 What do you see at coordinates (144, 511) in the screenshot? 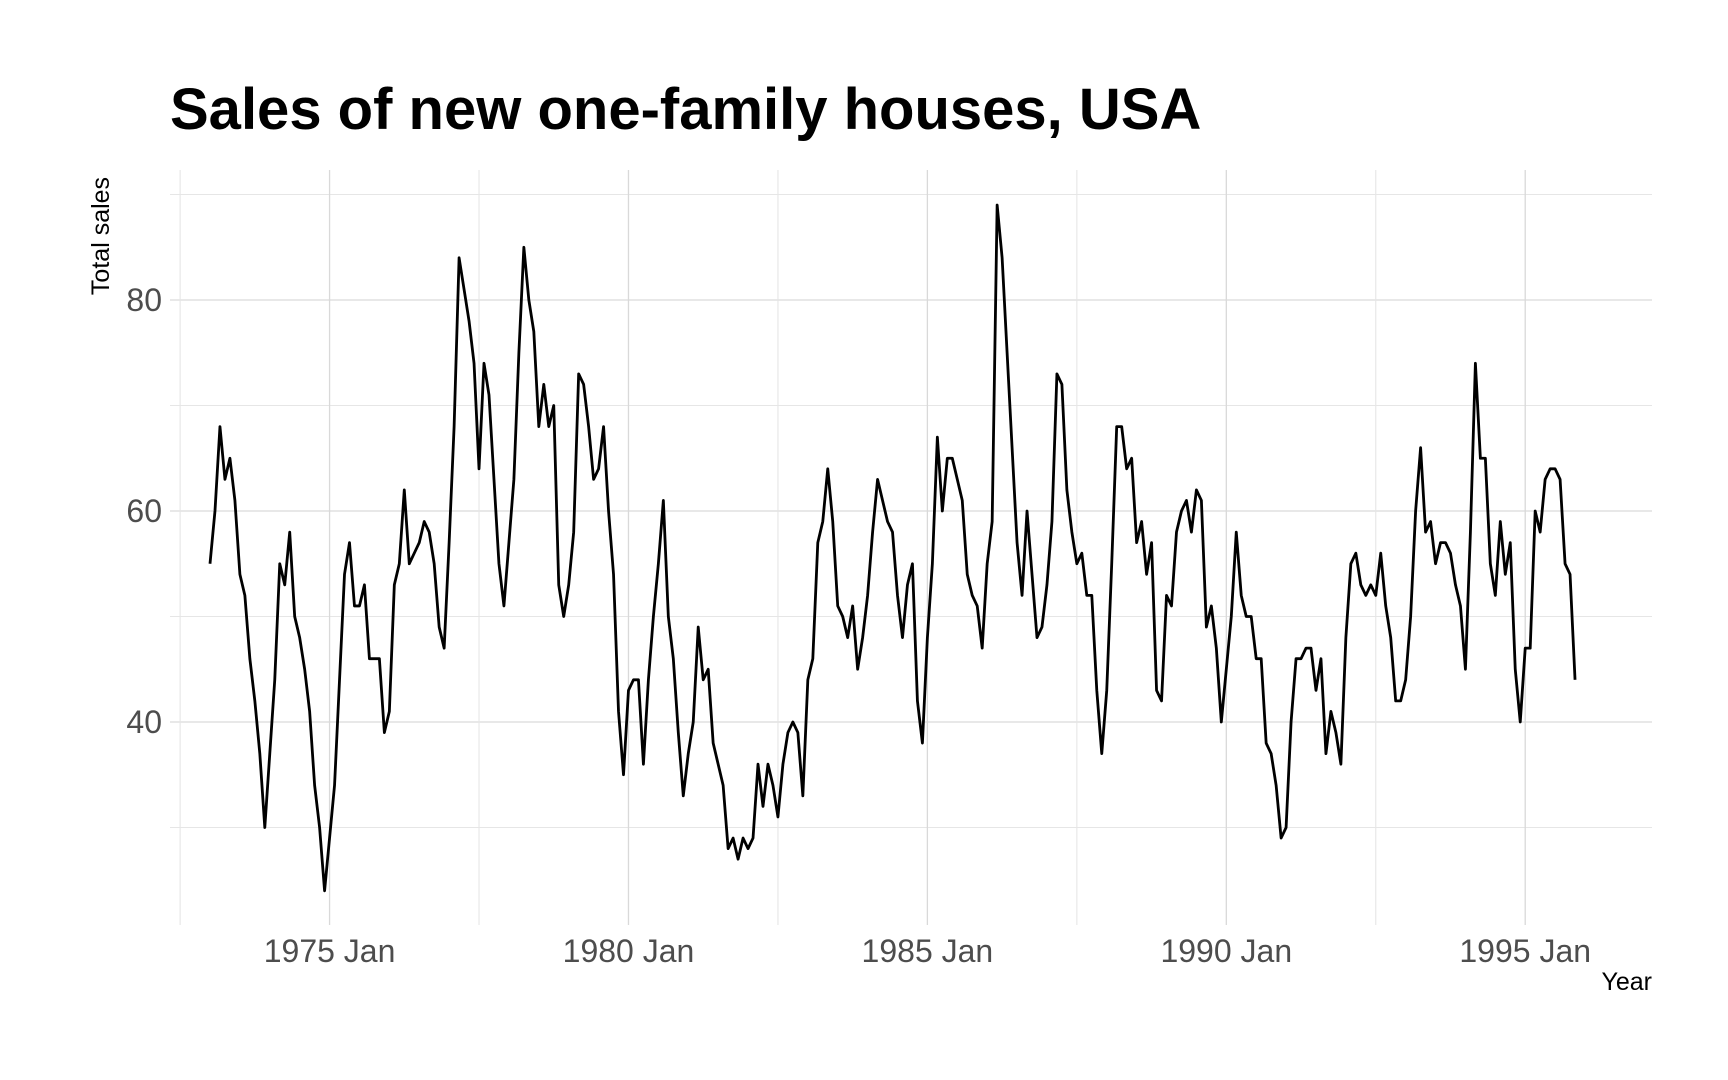
I see `y-tick-label: 60` at bounding box center [144, 511].